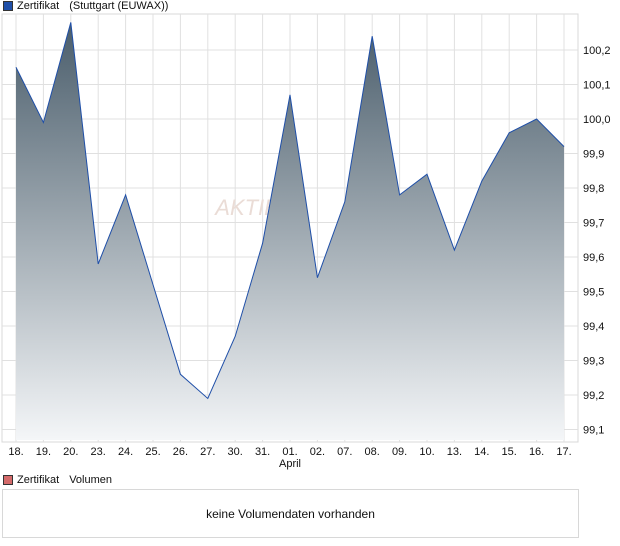 The height and width of the screenshot is (546, 620). I want to click on price-legend-name: Zertifikat, so click(38, 6).